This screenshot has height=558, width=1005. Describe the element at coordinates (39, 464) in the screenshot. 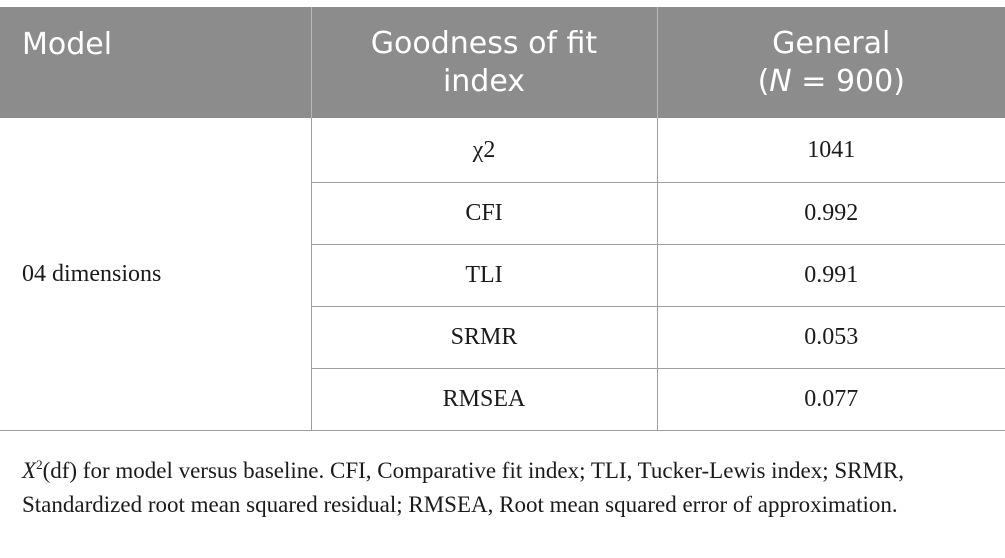

I see `footnote-superscript: 2` at that location.